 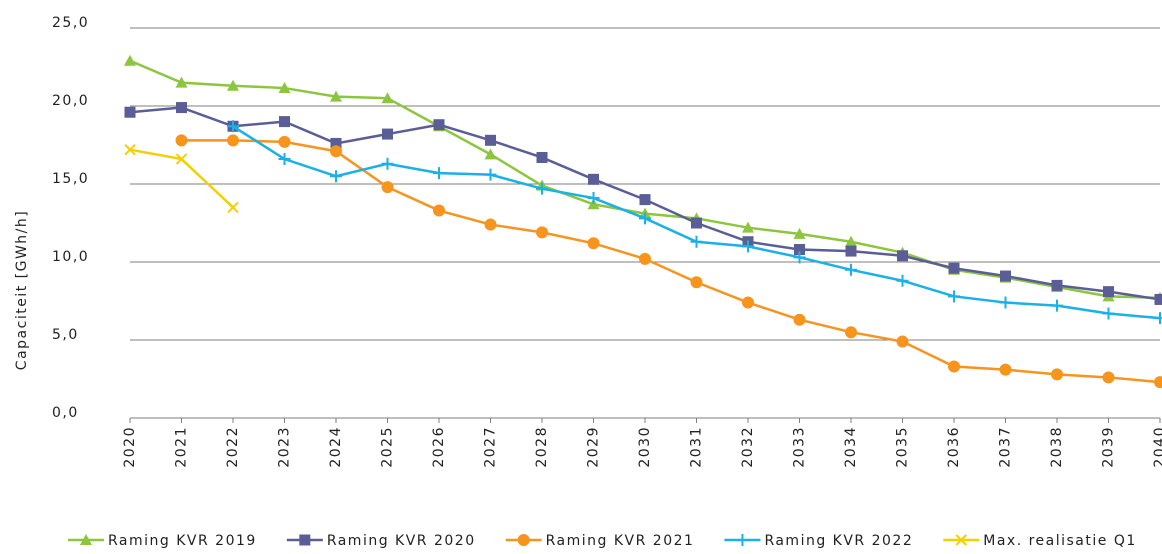 I want to click on legend-label: Raming KVR 2019, so click(x=182, y=541).